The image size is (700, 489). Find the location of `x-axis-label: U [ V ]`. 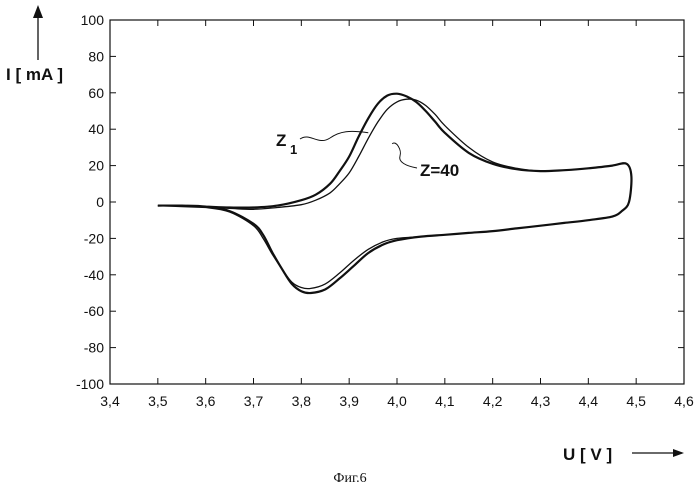

x-axis-label: U [ V ] is located at coordinates (587, 454).